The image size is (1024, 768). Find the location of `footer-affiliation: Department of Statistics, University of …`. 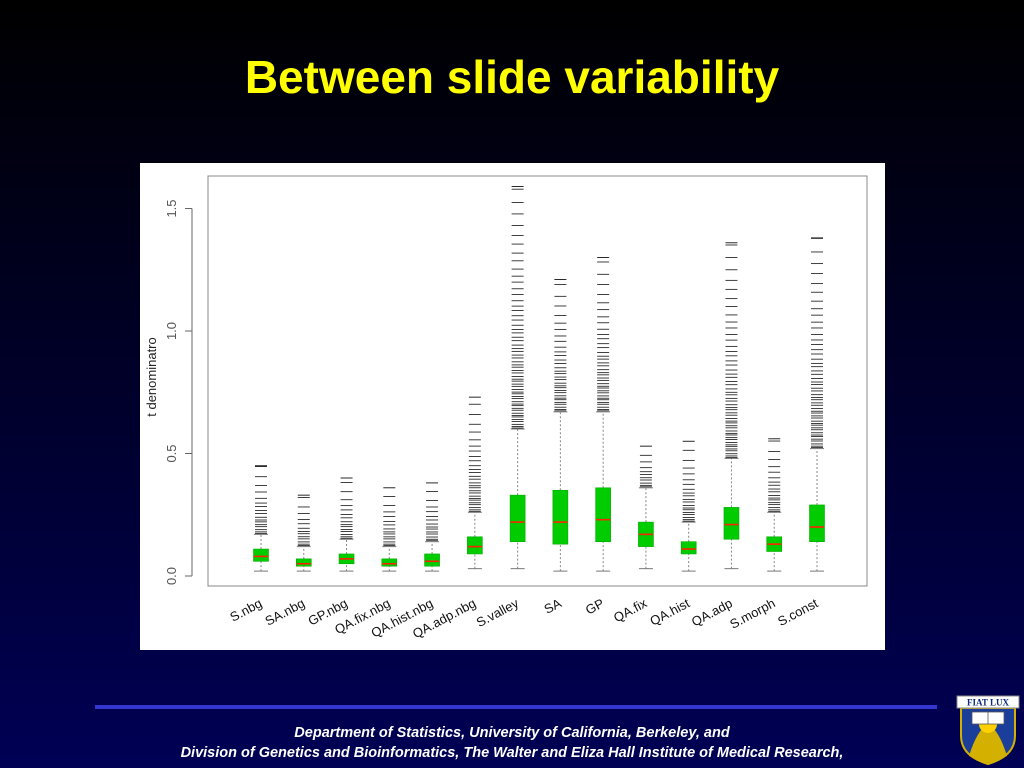

footer-affiliation: Department of Statistics, University of … is located at coordinates (512, 743).